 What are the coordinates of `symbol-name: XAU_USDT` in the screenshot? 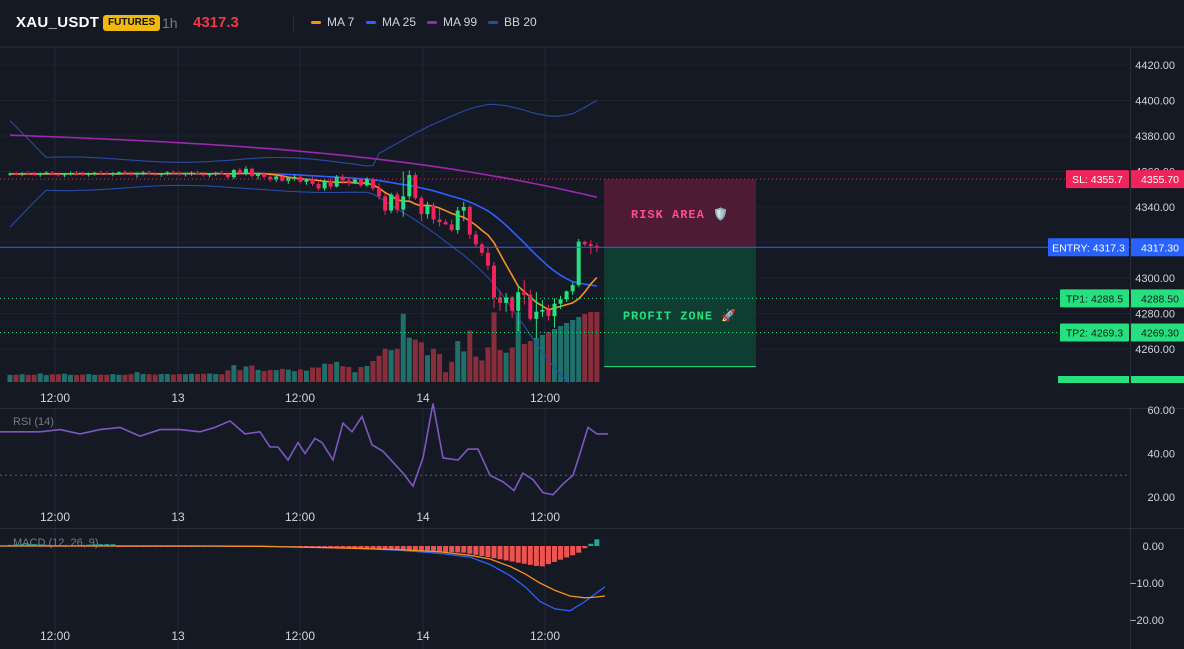 It's located at (58, 22).